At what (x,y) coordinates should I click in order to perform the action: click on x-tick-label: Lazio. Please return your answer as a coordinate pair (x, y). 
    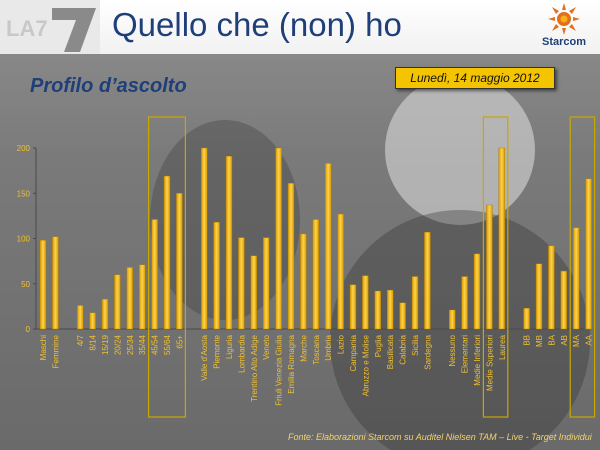
    Looking at the image, I should click on (341, 344).